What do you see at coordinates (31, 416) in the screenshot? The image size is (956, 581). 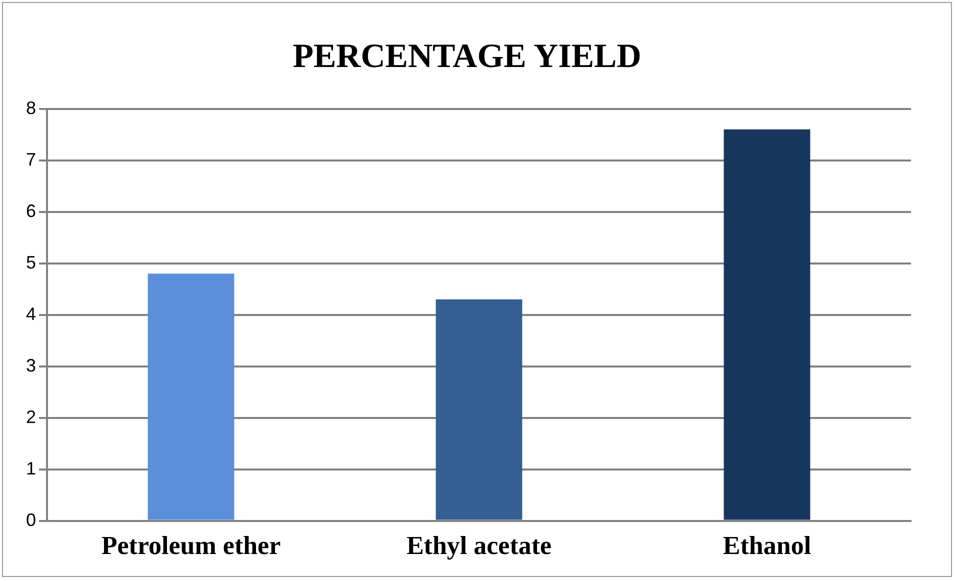 I see `y-tick-label: 2` at bounding box center [31, 416].